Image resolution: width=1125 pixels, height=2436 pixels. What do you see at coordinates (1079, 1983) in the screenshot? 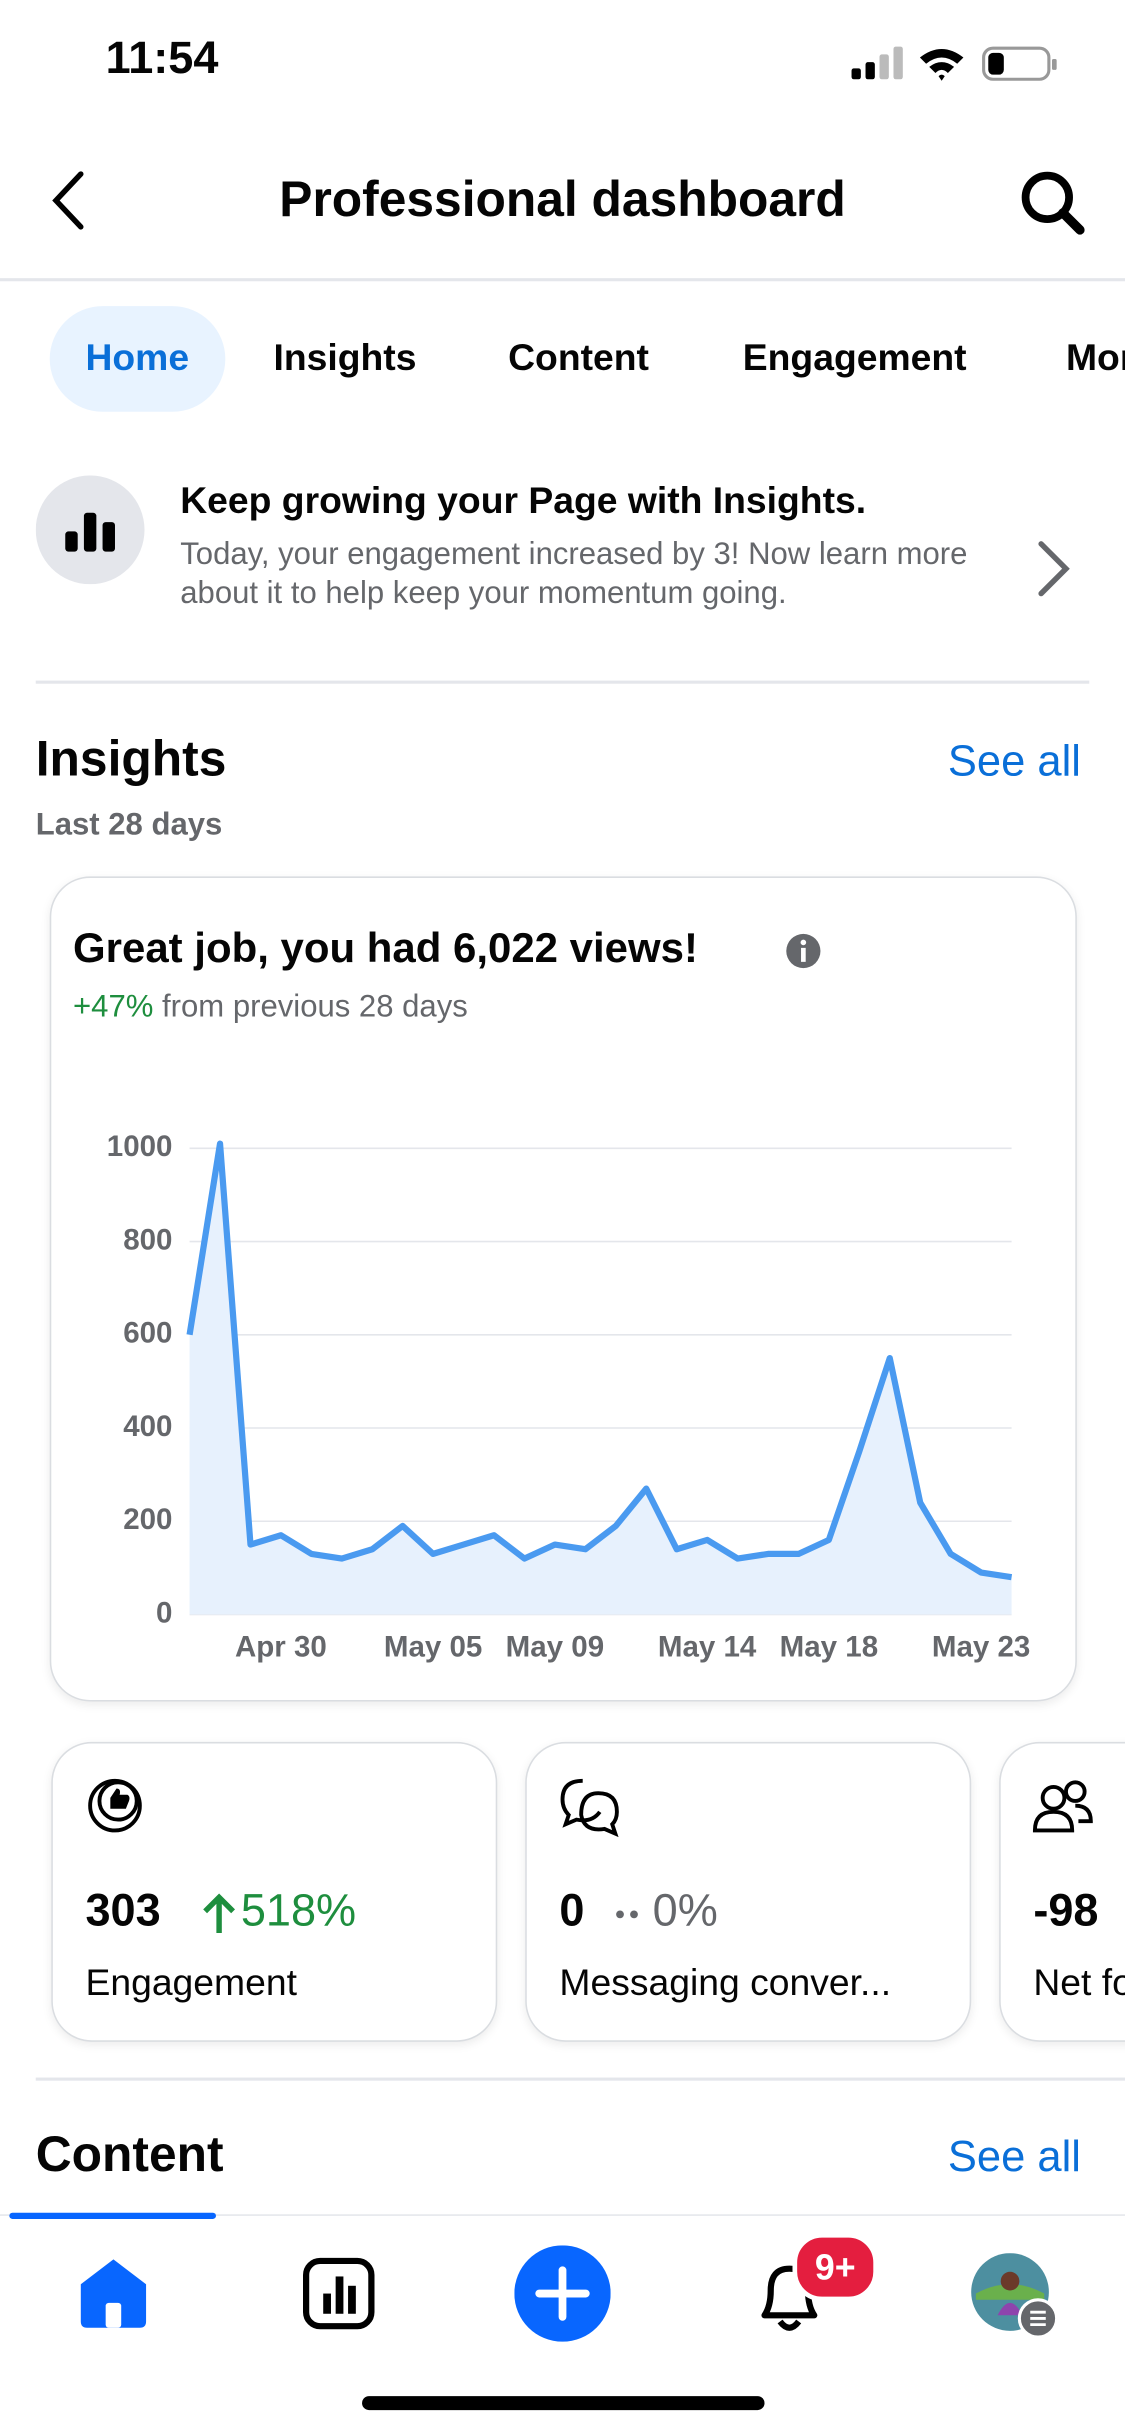
I see `metric-label: Net followers` at bounding box center [1079, 1983].